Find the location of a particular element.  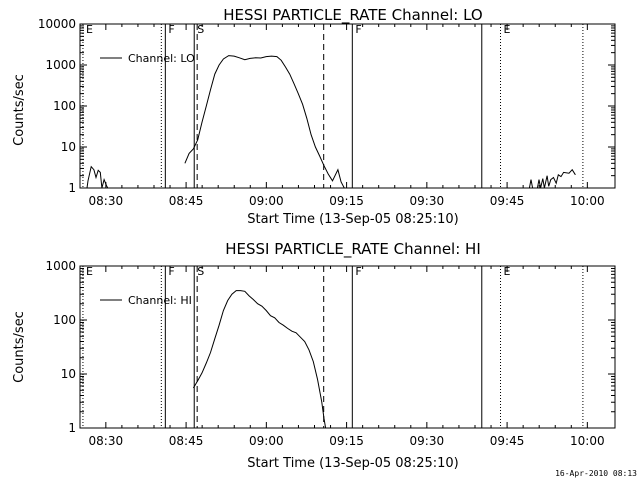

y-axis-label-lo: Counts/sec is located at coordinates (19, 110).